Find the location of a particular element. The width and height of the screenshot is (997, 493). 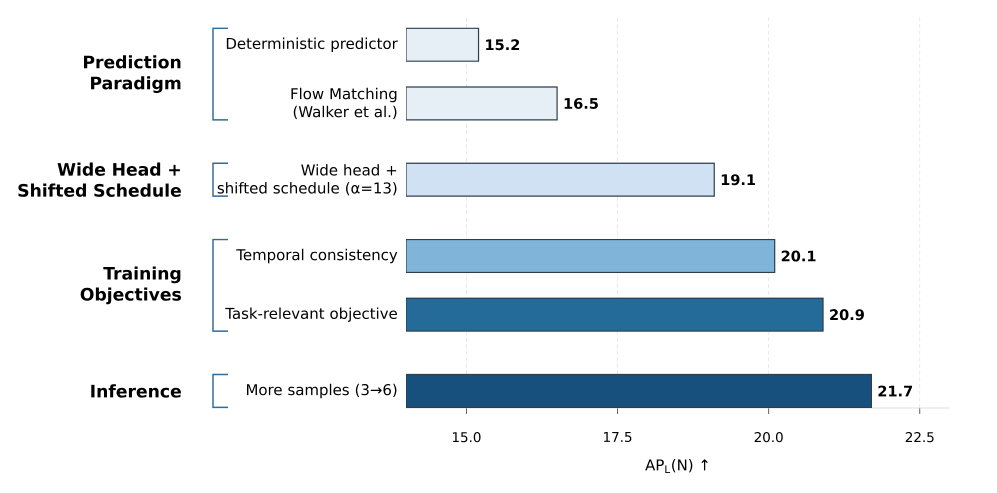

data-label: 15.2 is located at coordinates (503, 44).